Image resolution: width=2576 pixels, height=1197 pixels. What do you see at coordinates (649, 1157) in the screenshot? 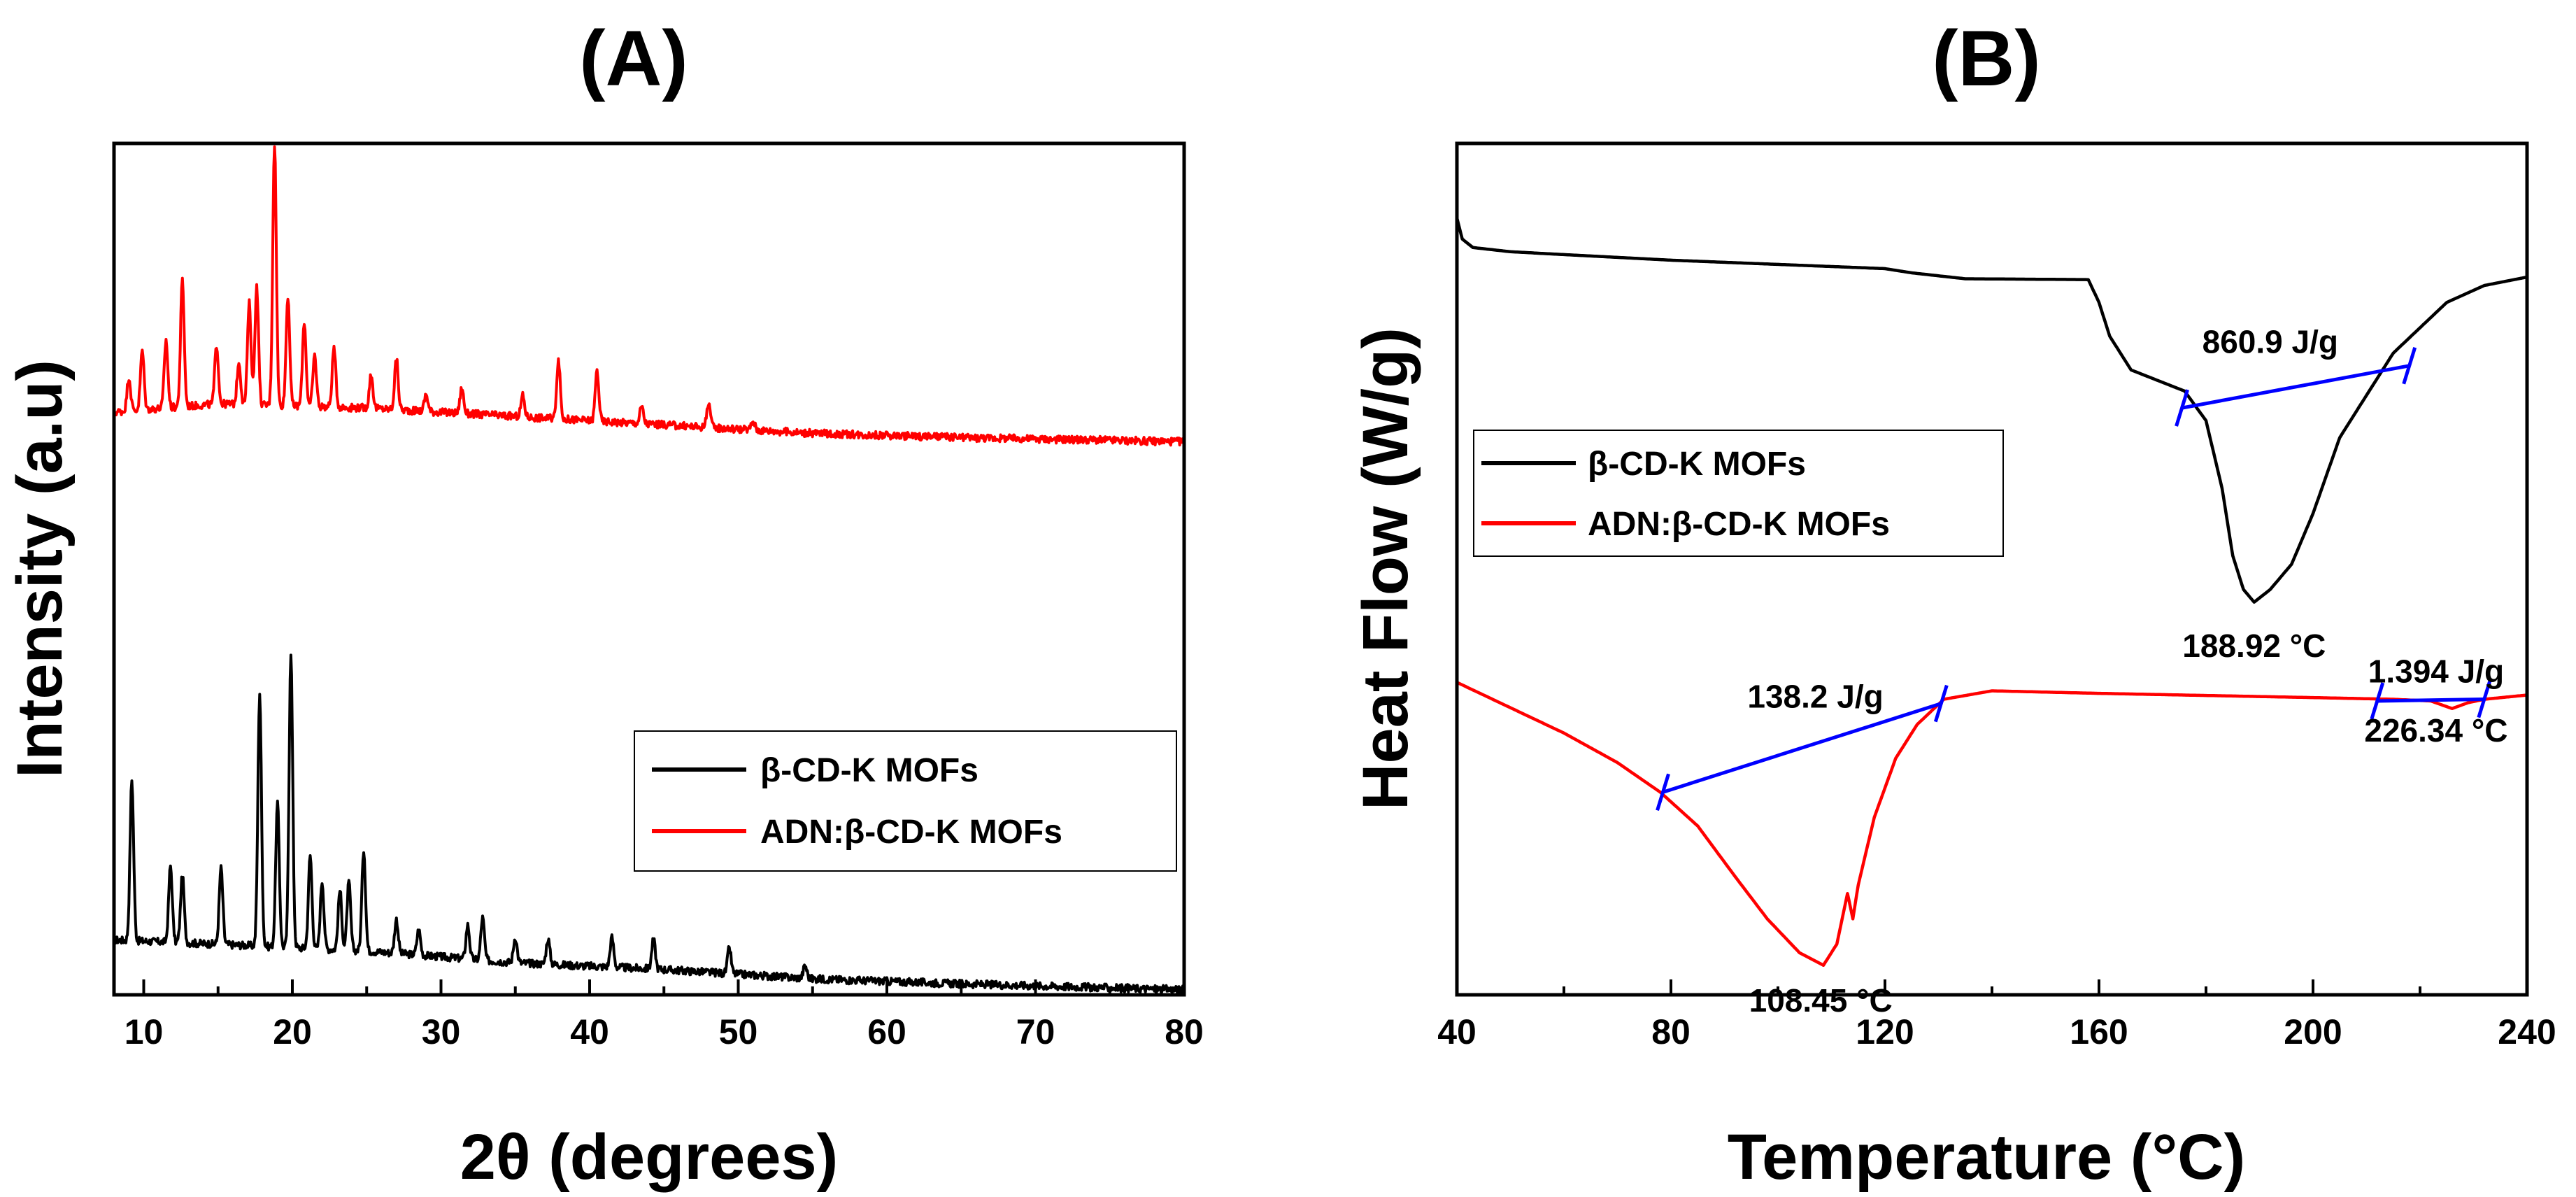
I see `panel-a-xlabel: 2θ (degrees)` at bounding box center [649, 1157].